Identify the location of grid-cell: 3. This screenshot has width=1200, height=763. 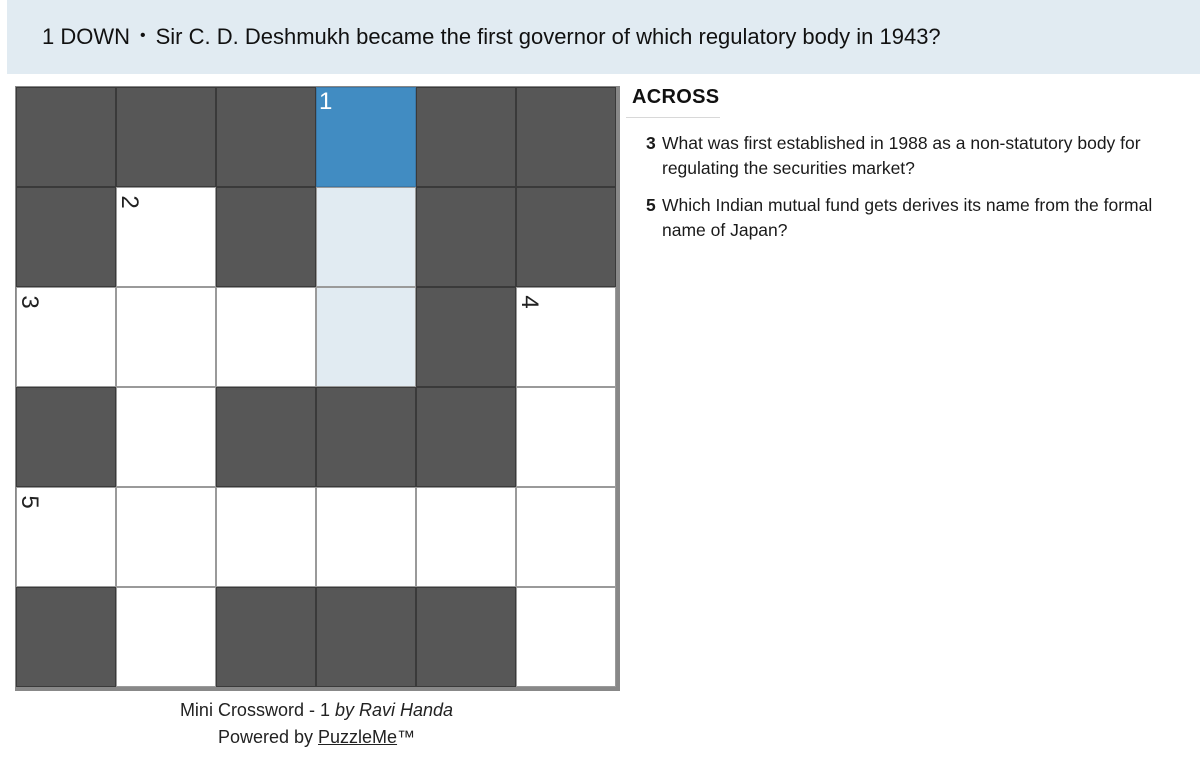
(66, 337).